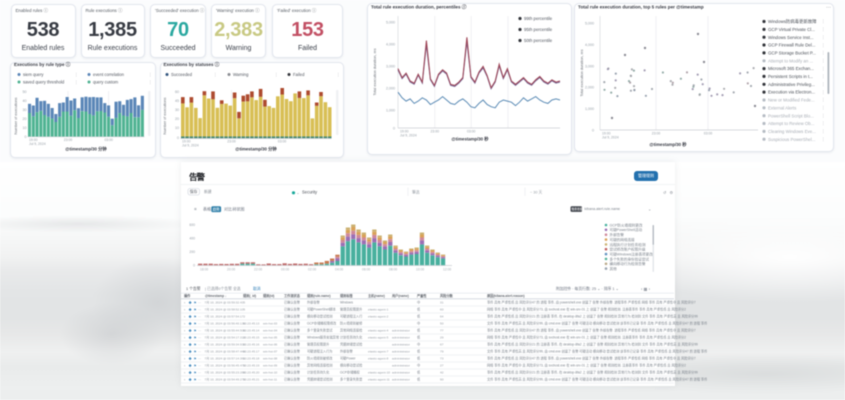 The height and width of the screenshot is (400, 845). What do you see at coordinates (37, 144) in the screenshot?
I see `svg-text: Jul 9, 2024` at bounding box center [37, 144].